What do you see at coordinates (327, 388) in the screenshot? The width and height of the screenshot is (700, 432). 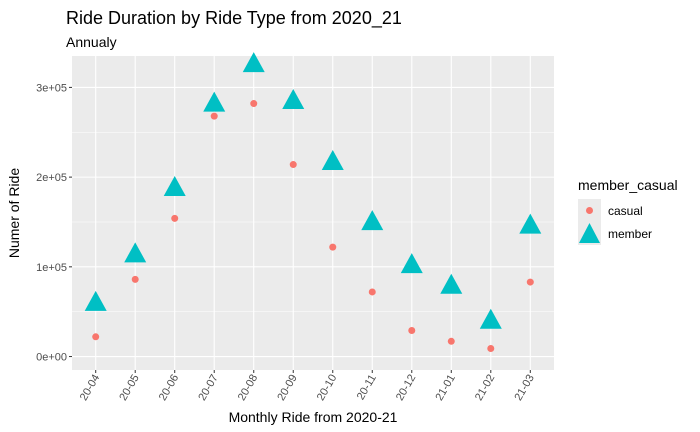 I see `x-tick-label: 20-10` at bounding box center [327, 388].